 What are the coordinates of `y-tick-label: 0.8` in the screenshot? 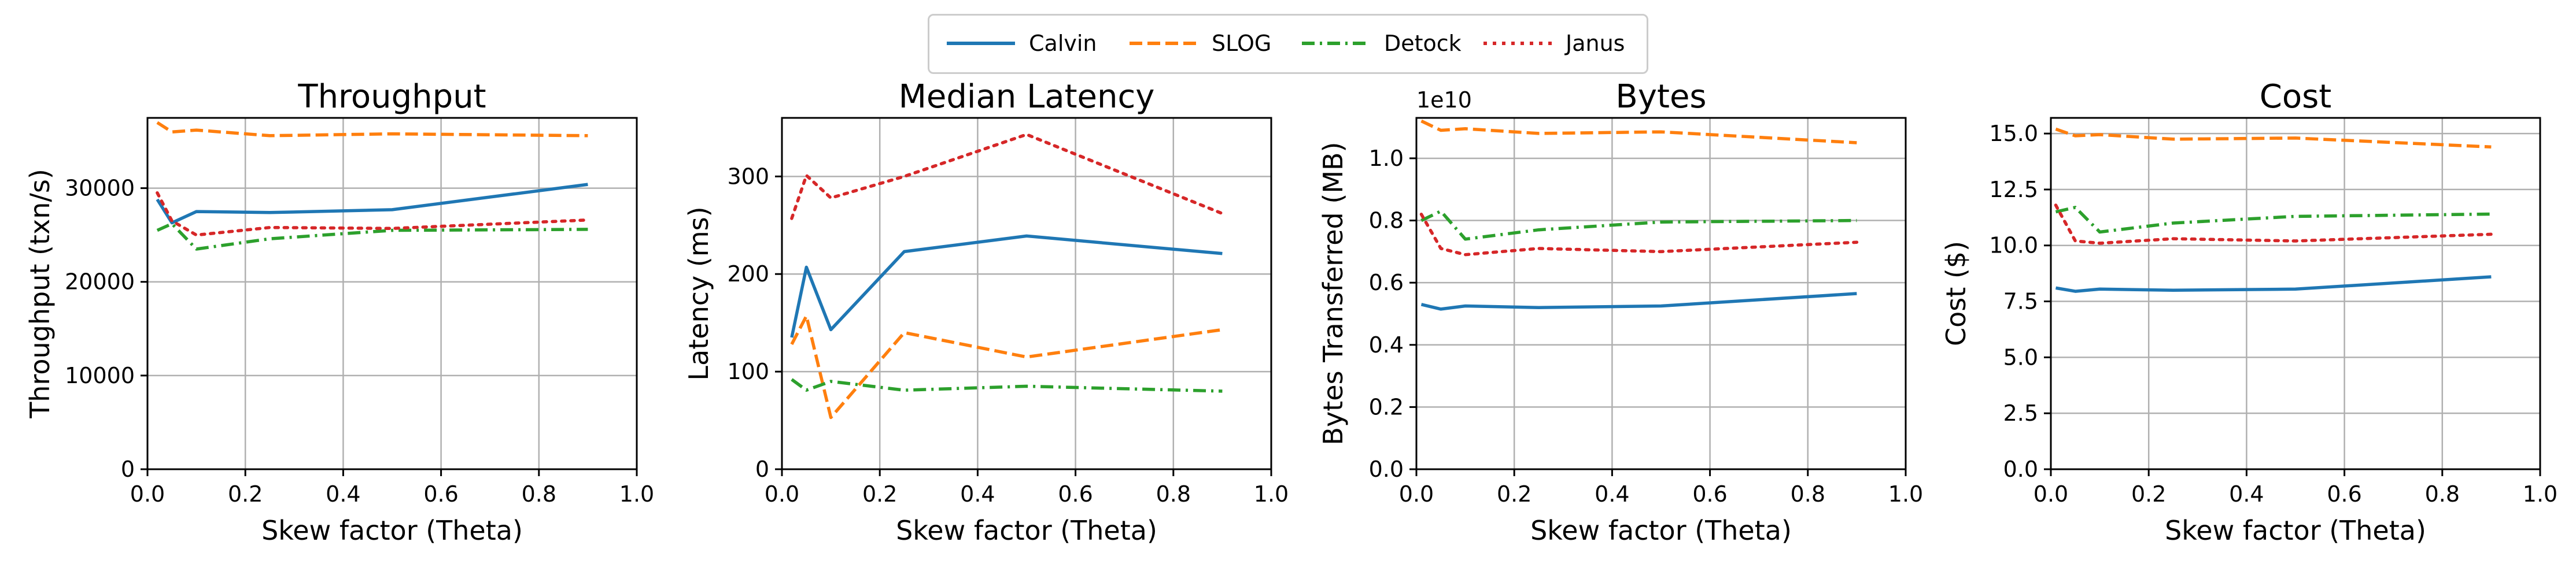 It's located at (1386, 221).